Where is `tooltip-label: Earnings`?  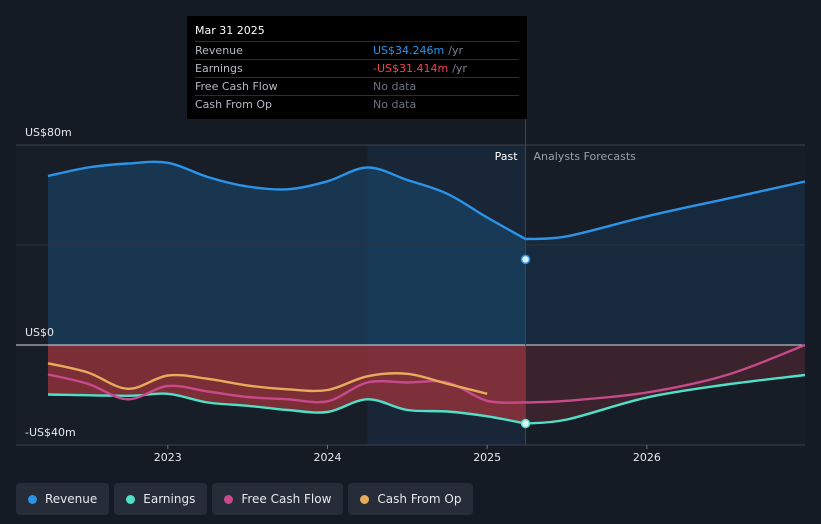 tooltip-label: Earnings is located at coordinates (219, 68).